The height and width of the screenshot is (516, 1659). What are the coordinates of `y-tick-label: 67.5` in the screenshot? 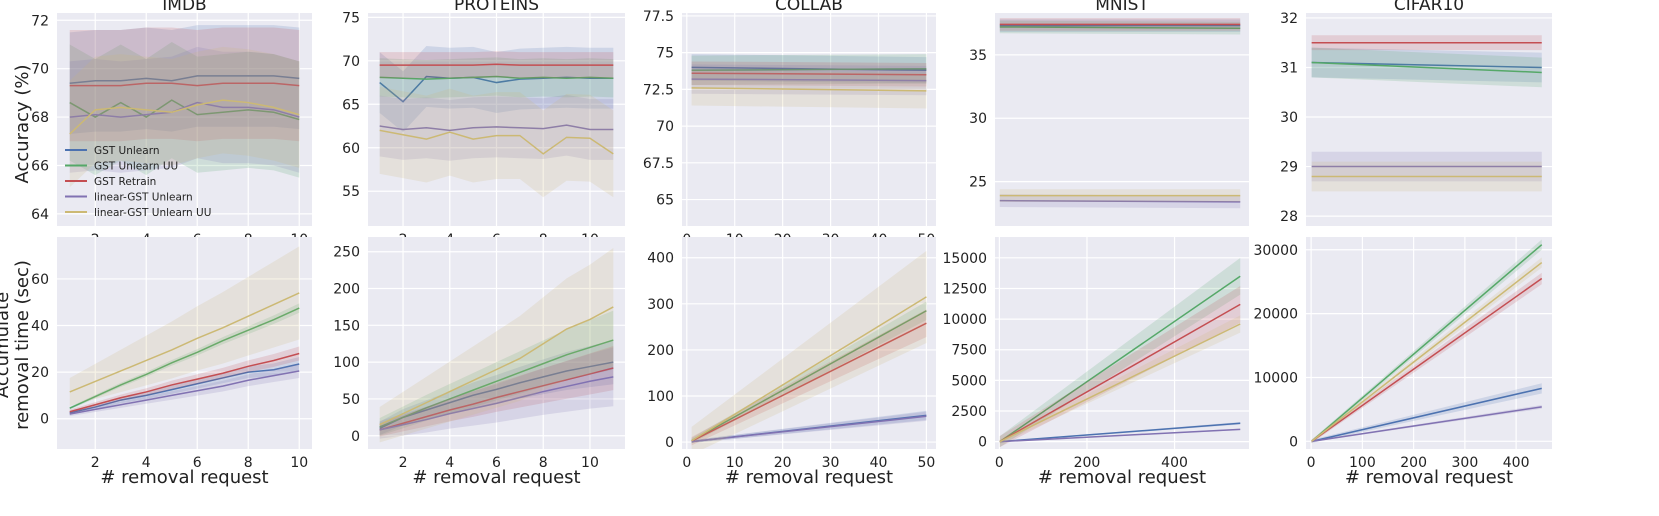 It's located at (658, 164).